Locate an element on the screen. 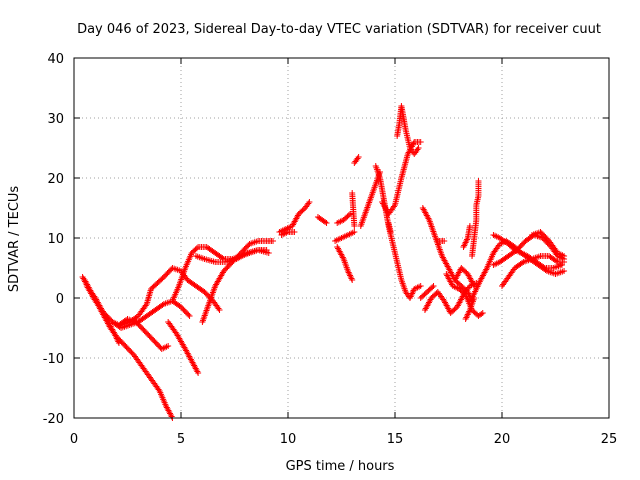 Image resolution: width=640 pixels, height=480 pixels. x-tick-label: 20 is located at coordinates (502, 439).